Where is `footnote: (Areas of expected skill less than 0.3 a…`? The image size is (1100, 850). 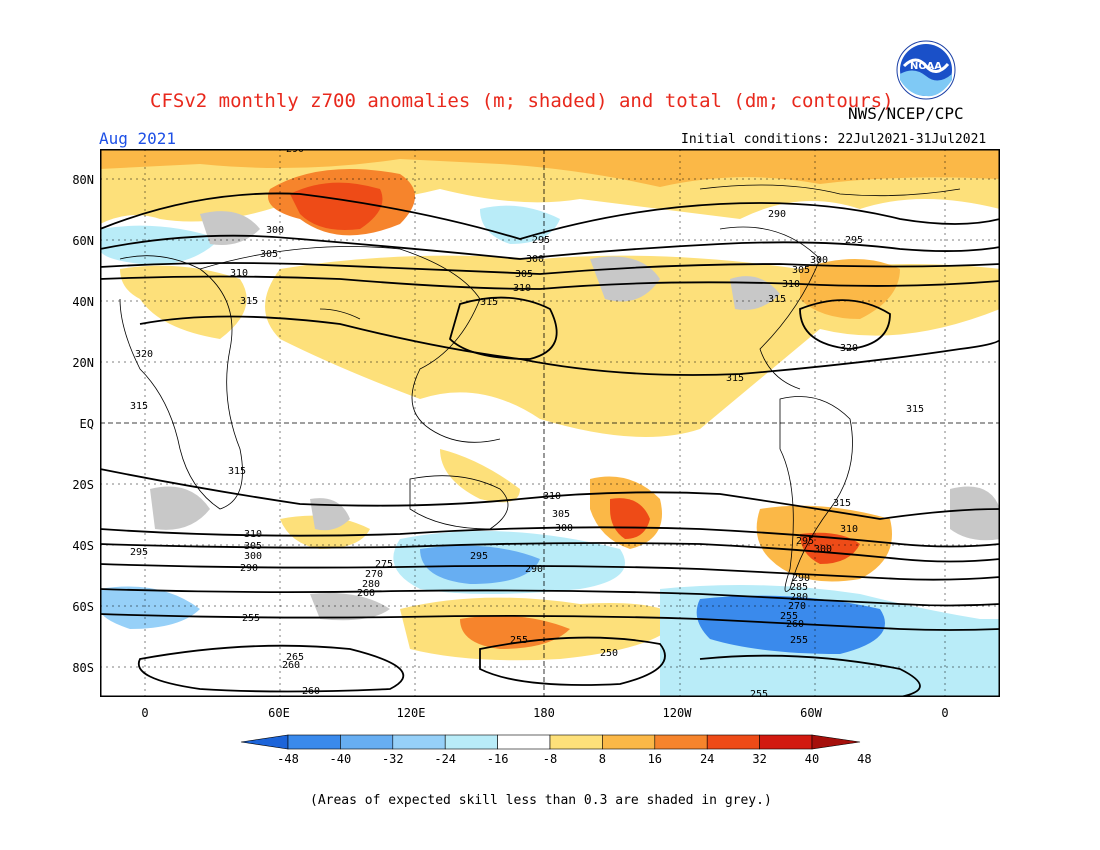 footnote: (Areas of expected skill less than 0.3 a… is located at coordinates (541, 800).